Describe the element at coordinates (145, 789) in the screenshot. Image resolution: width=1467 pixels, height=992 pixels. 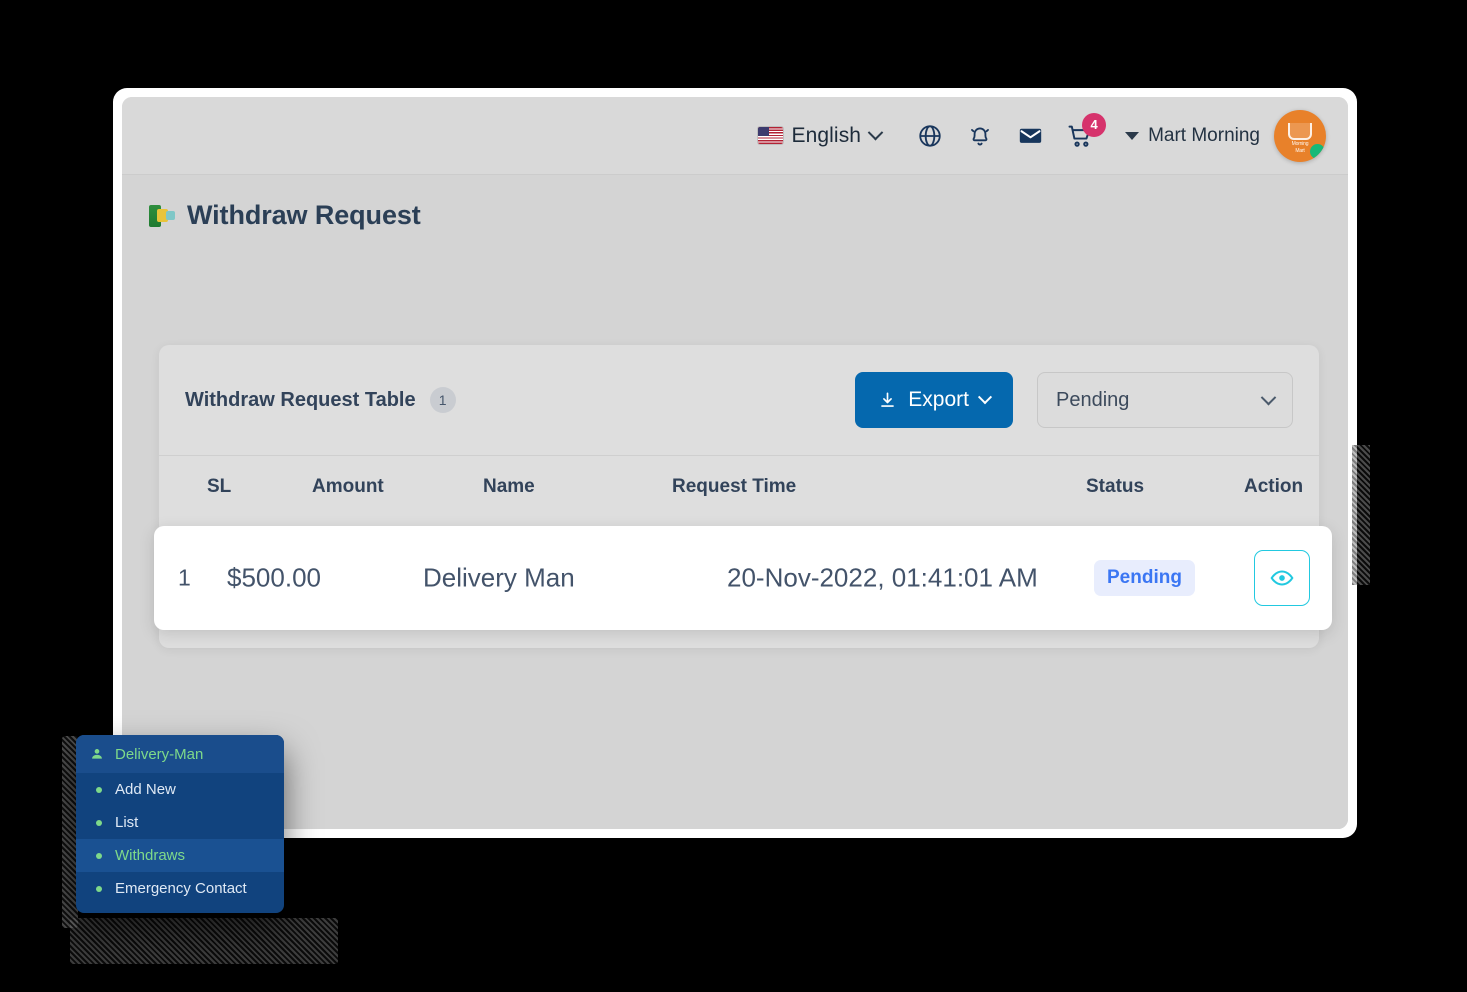
I see `flyout-item-label: Add New` at that location.